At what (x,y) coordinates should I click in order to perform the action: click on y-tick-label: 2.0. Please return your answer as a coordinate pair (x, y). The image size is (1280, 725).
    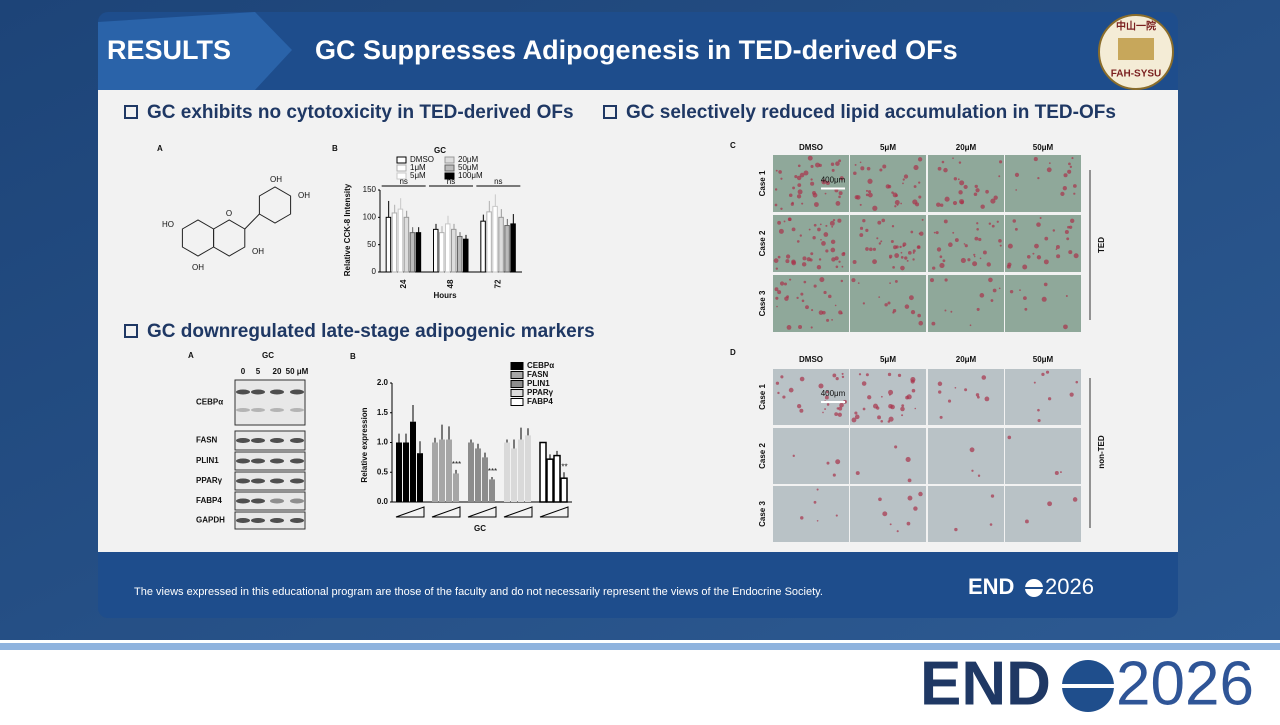
    Looking at the image, I should click on (383, 382).